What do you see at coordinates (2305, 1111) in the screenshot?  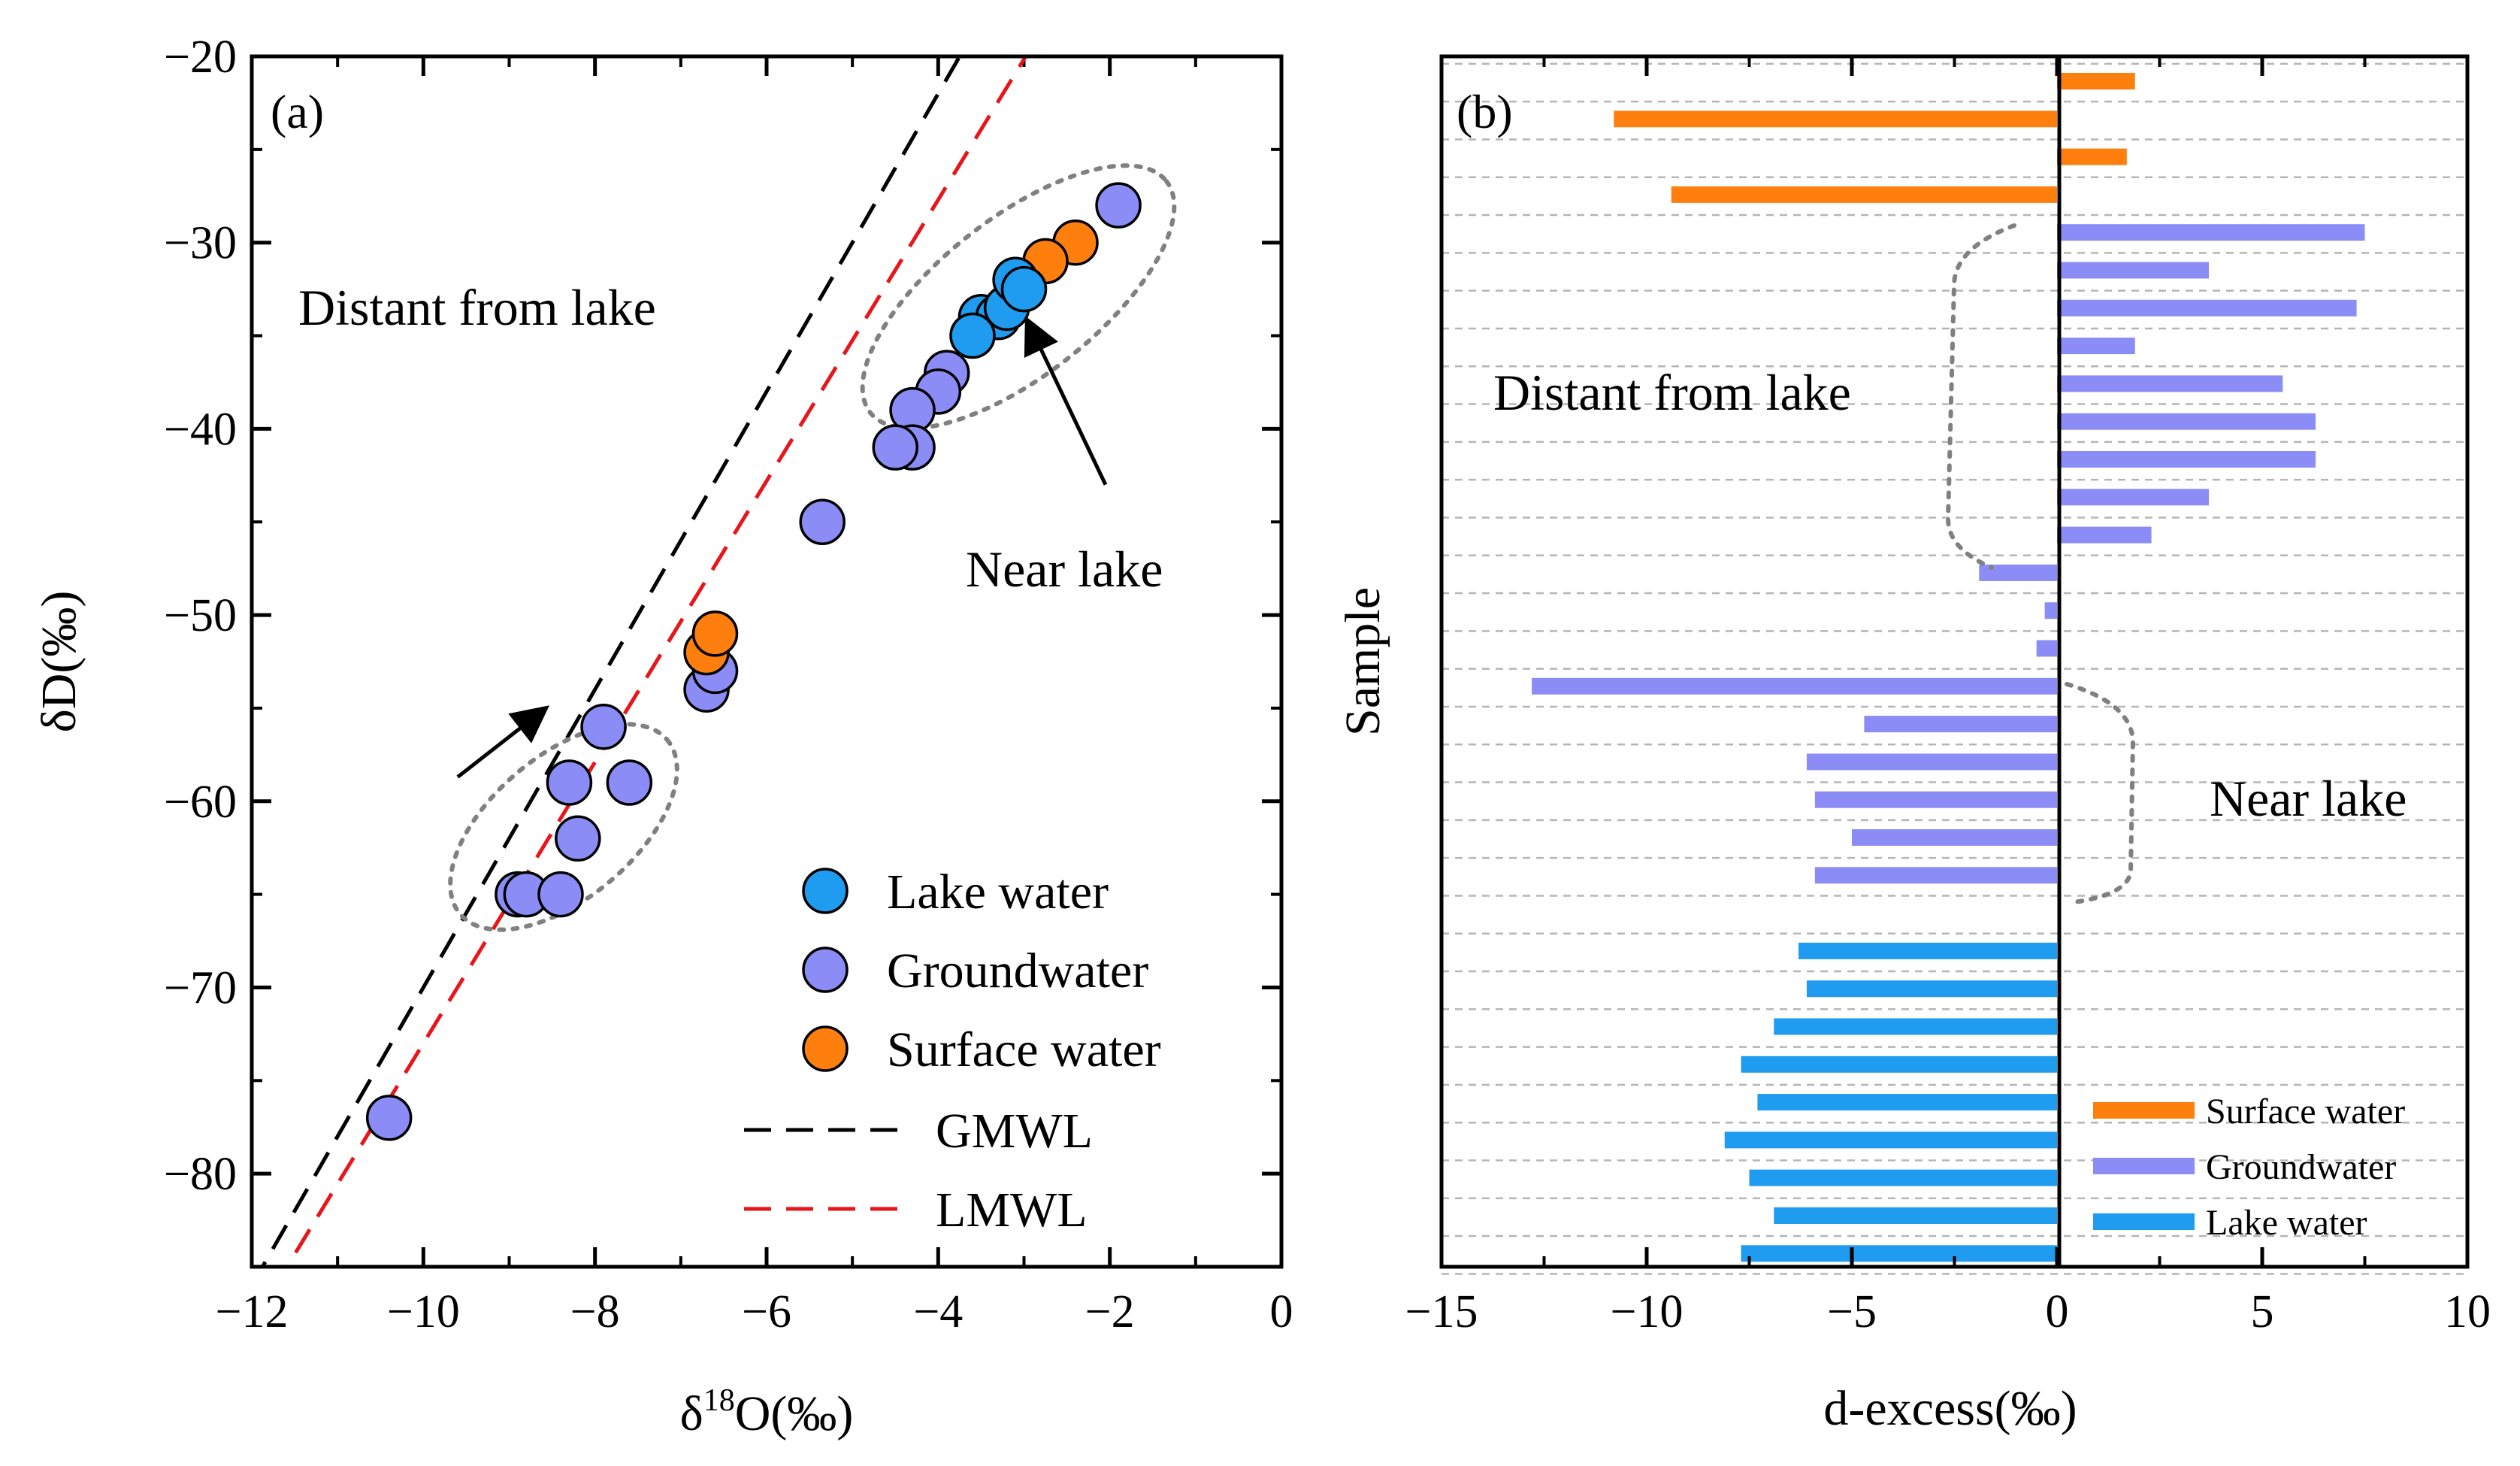 I see `legend-b-surface-water-label: Surface water` at bounding box center [2305, 1111].